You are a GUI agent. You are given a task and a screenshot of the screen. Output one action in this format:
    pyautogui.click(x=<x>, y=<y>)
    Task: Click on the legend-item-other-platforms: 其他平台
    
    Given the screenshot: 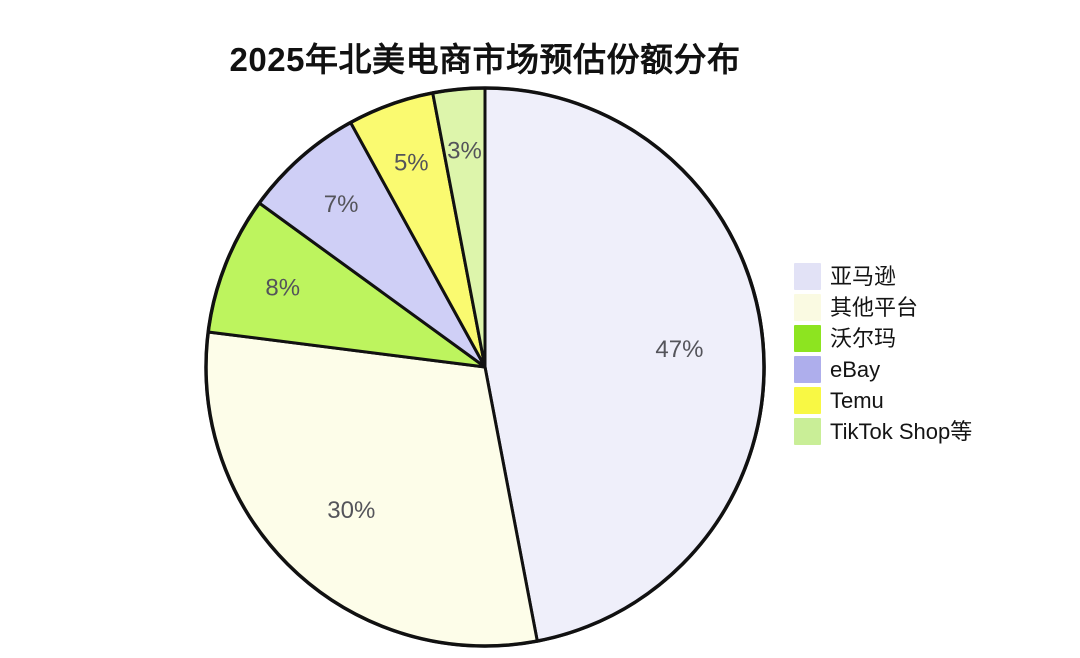 What is the action you would take?
    pyautogui.click(x=883, y=307)
    